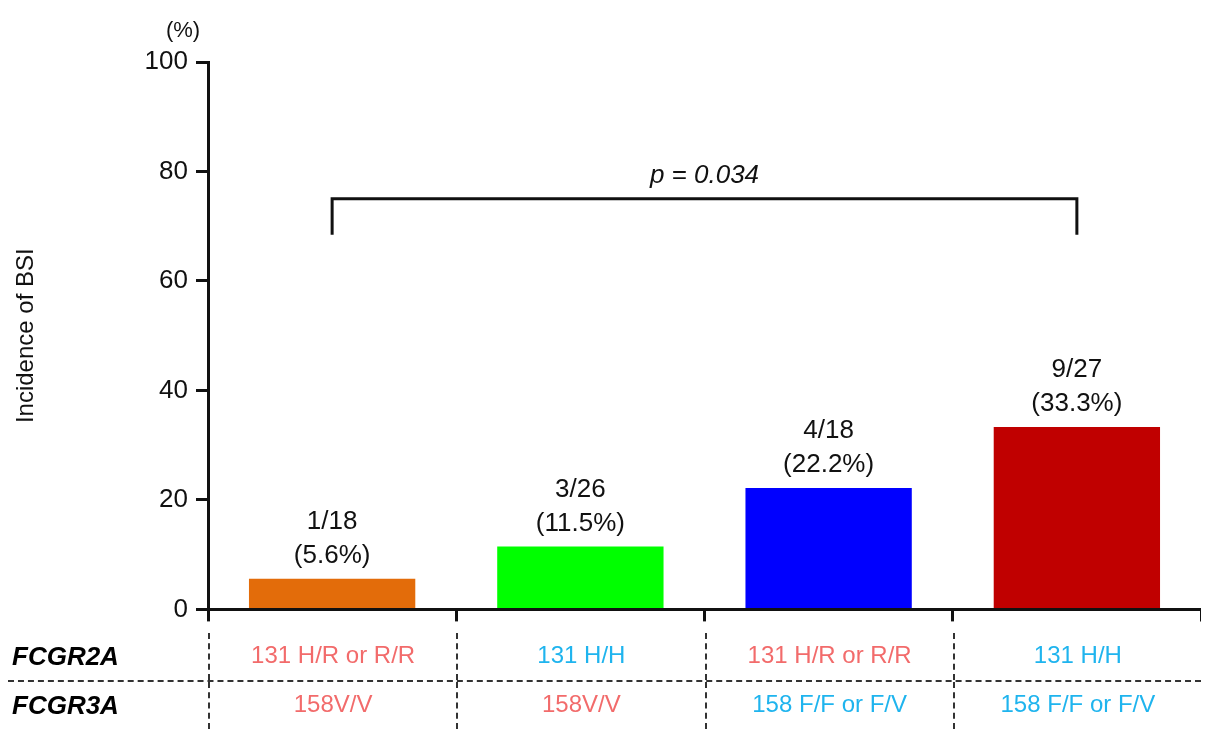 This screenshot has height=744, width=1209. Describe the element at coordinates (180, 607) in the screenshot. I see `y-tick-label: 0` at that location.